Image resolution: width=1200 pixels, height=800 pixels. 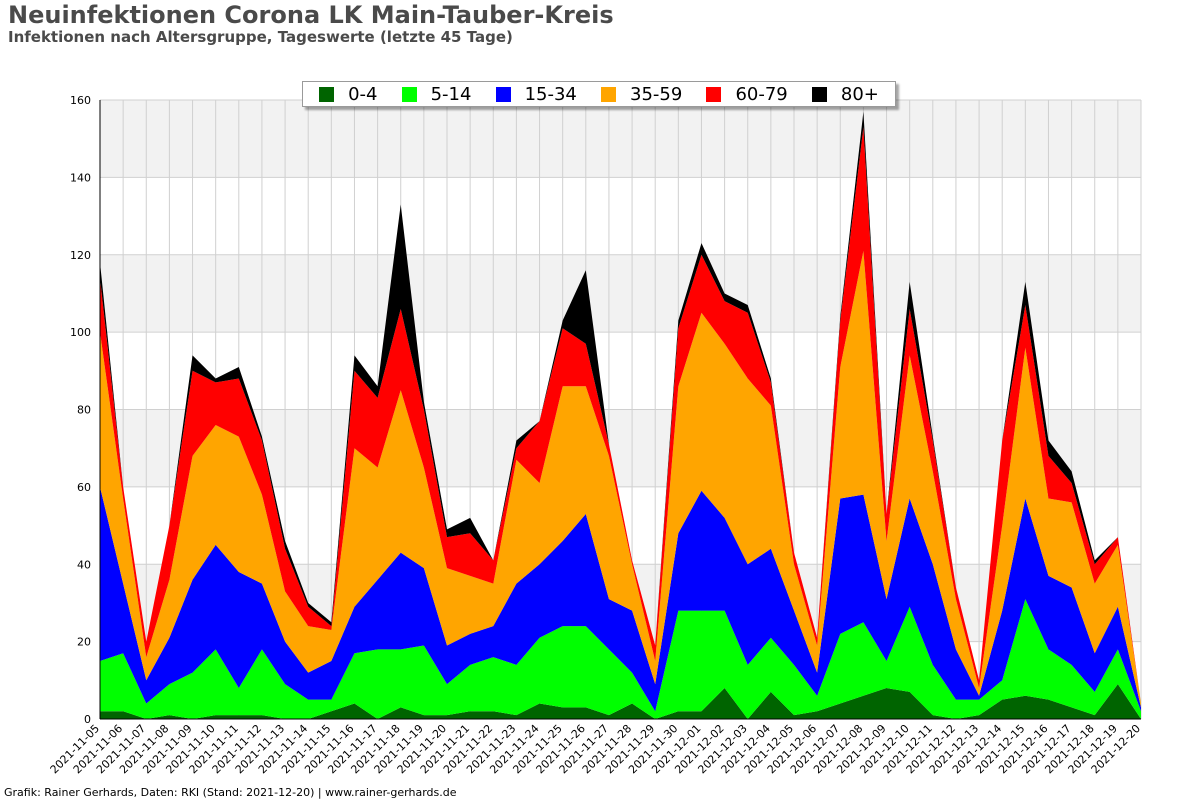 I want to click on y-tick-label: 60, so click(x=84, y=487).